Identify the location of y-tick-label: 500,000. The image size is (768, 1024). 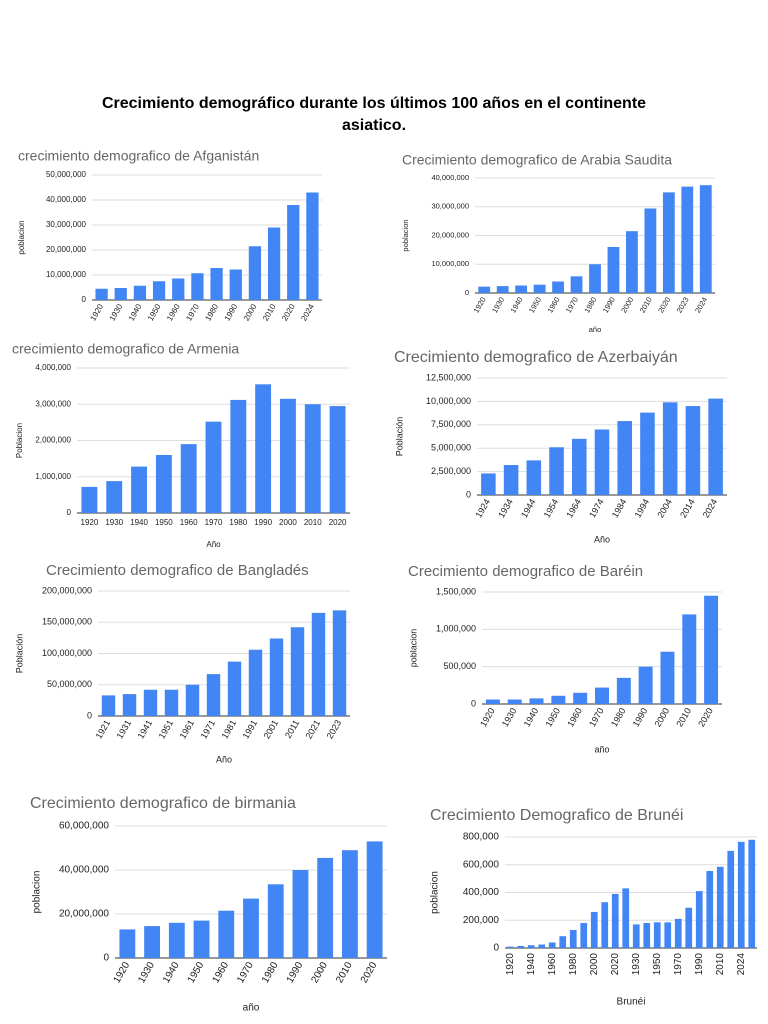
(459, 666).